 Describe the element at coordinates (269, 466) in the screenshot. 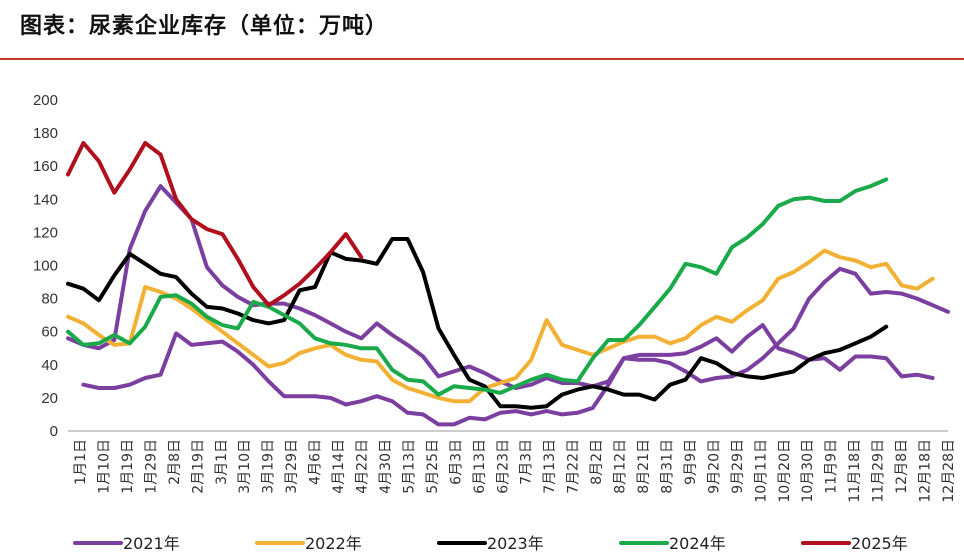

I see `x-tick-label: 3月19日` at that location.